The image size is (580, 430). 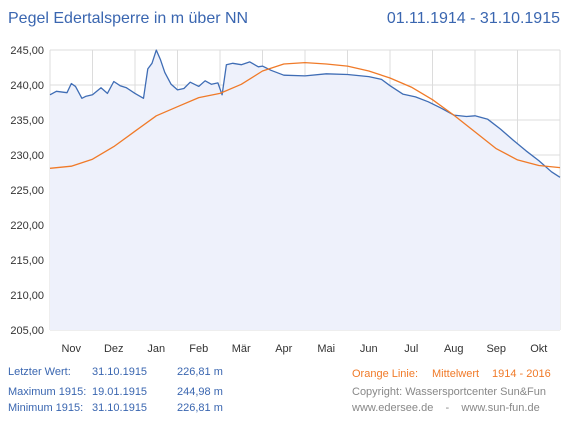 I want to click on y-tick-label: 230,00, so click(x=27, y=156).